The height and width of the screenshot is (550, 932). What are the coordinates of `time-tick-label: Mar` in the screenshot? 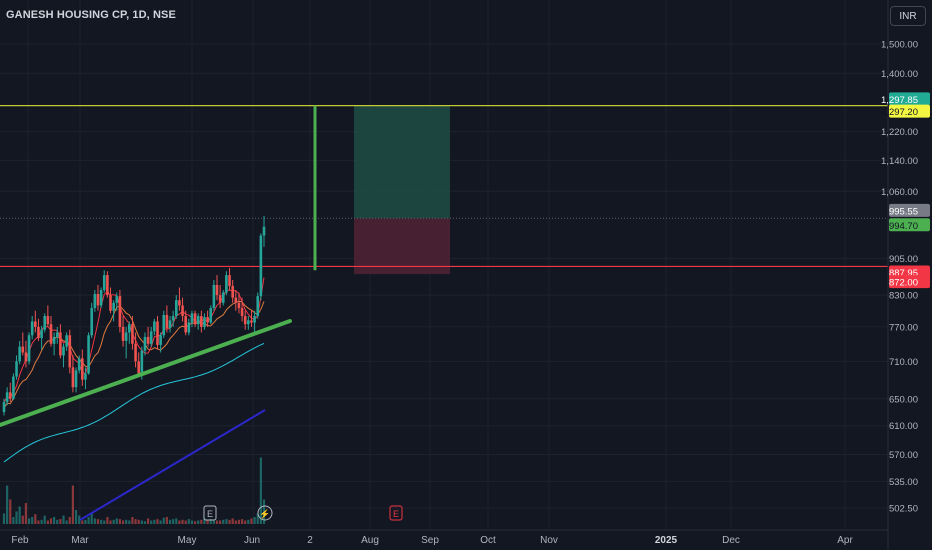 It's located at (80, 540).